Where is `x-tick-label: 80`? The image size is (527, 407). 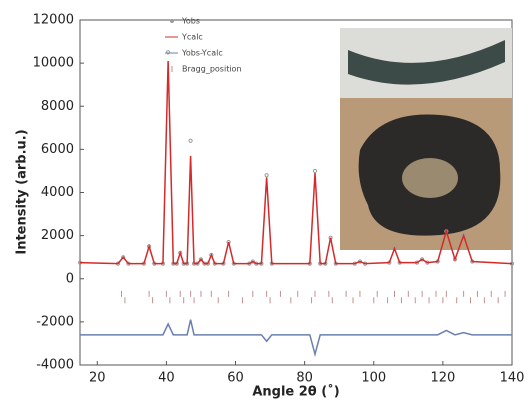 x-tick-label: 80 is located at coordinates (304, 378).